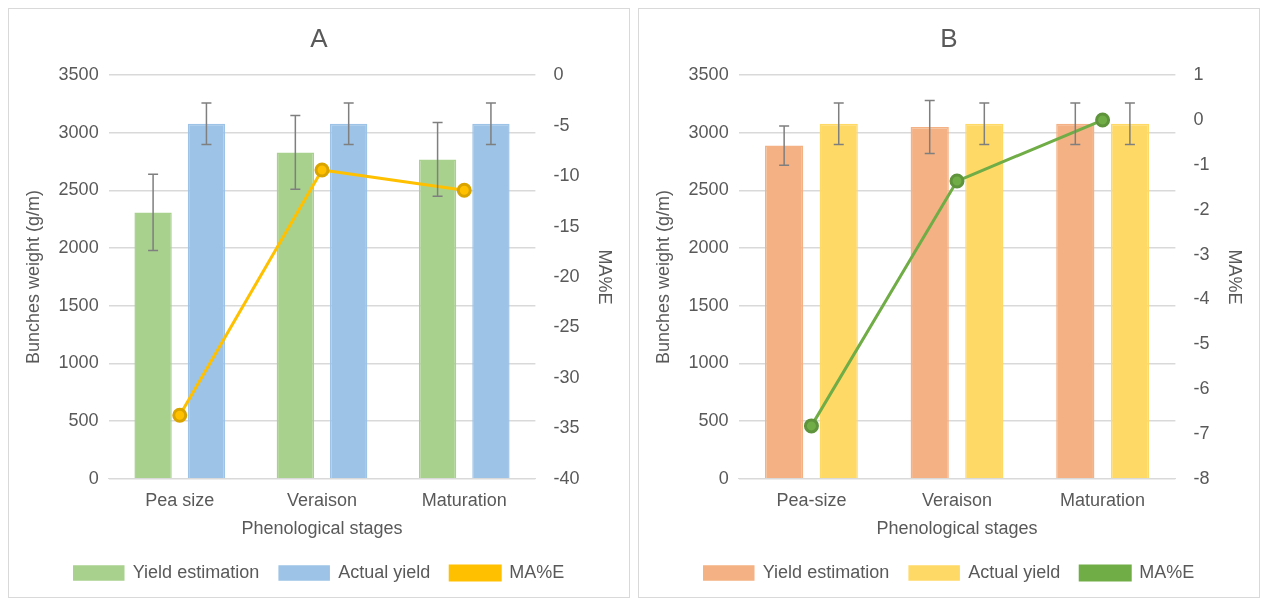  What do you see at coordinates (811, 499) in the screenshot?
I see `x-tick-label: Pea-size` at bounding box center [811, 499].